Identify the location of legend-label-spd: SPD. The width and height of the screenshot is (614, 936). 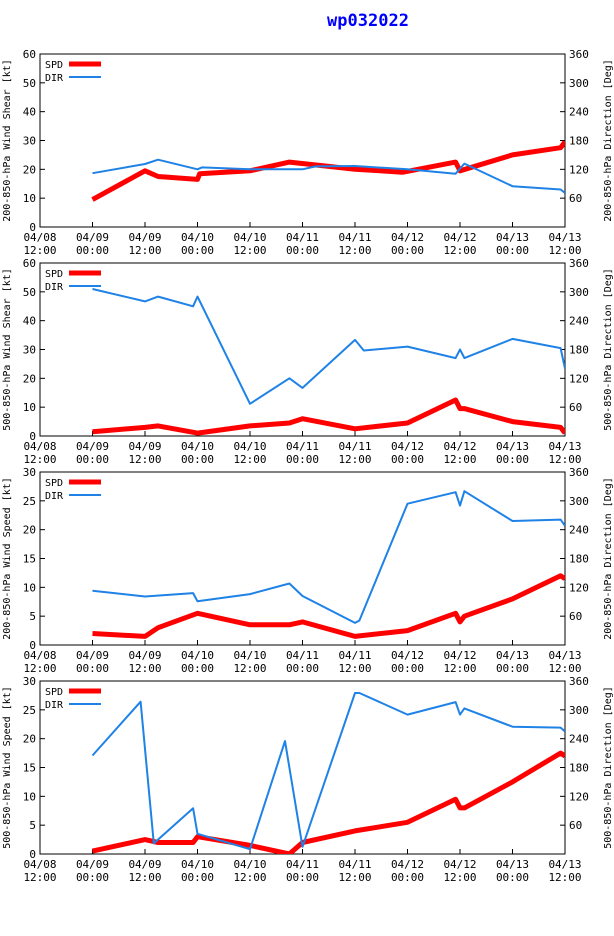
(54, 274).